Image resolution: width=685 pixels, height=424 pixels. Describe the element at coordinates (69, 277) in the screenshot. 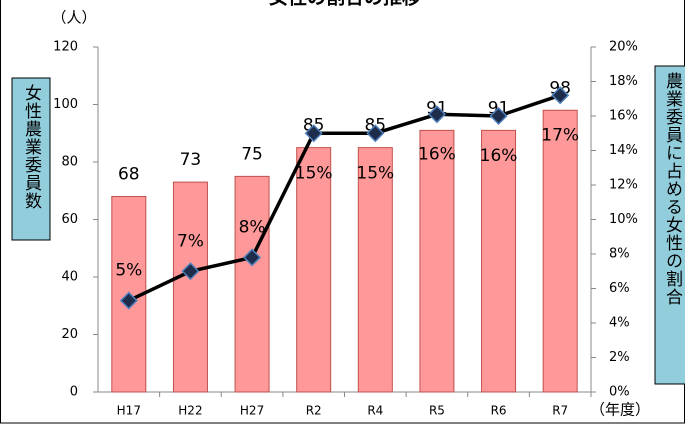

I see `y-tick-label: 40` at that location.